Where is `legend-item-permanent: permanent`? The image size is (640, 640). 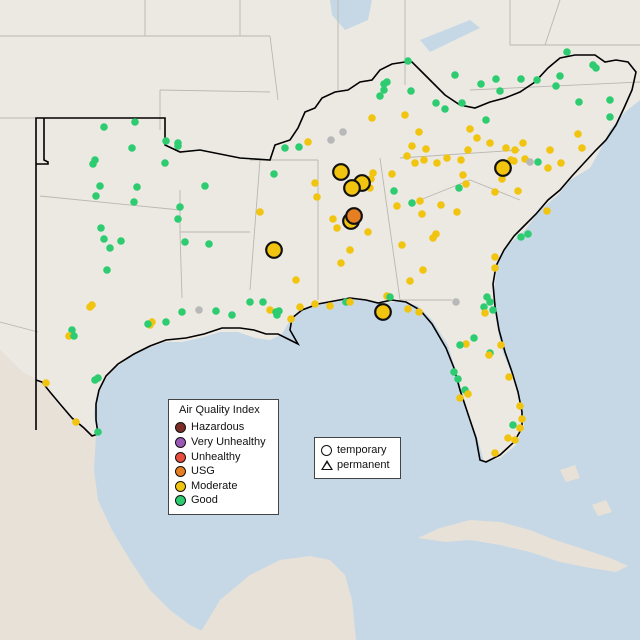 legend-item-permanent: permanent is located at coordinates (355, 465).